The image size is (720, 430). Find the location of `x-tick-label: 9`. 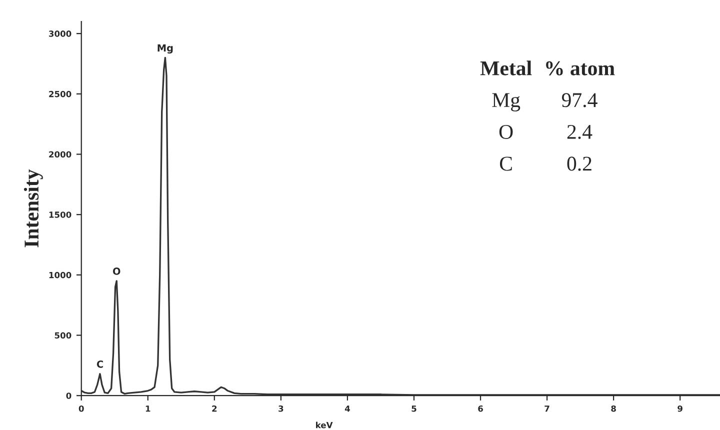

x-tick-label: 9 is located at coordinates (680, 408).